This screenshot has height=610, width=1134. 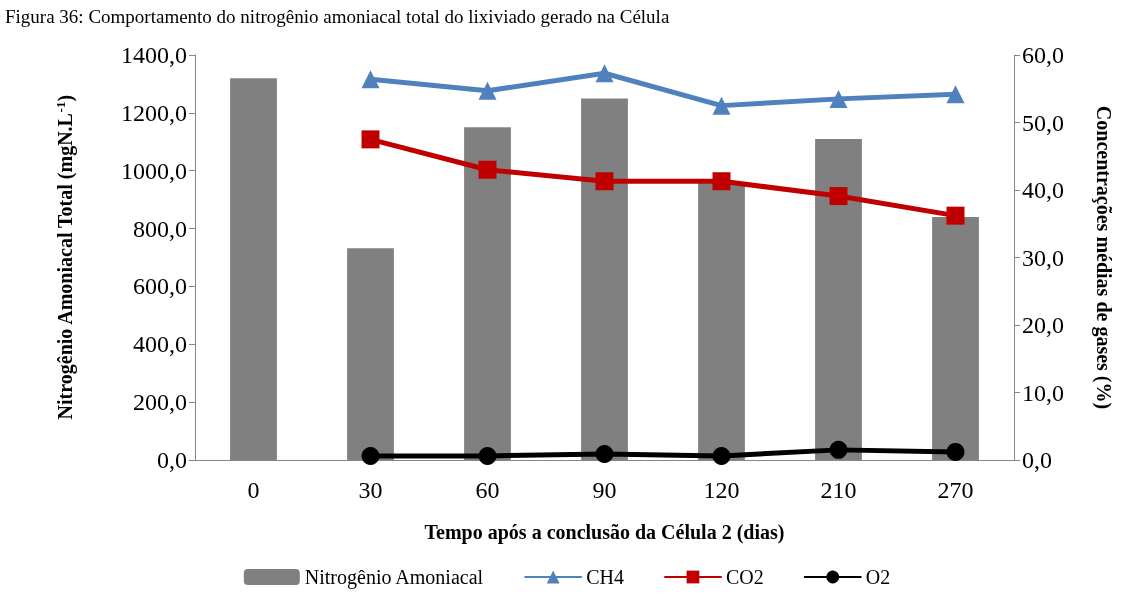 What do you see at coordinates (721, 490) in the screenshot?
I see `x-tick-label: 120` at bounding box center [721, 490].